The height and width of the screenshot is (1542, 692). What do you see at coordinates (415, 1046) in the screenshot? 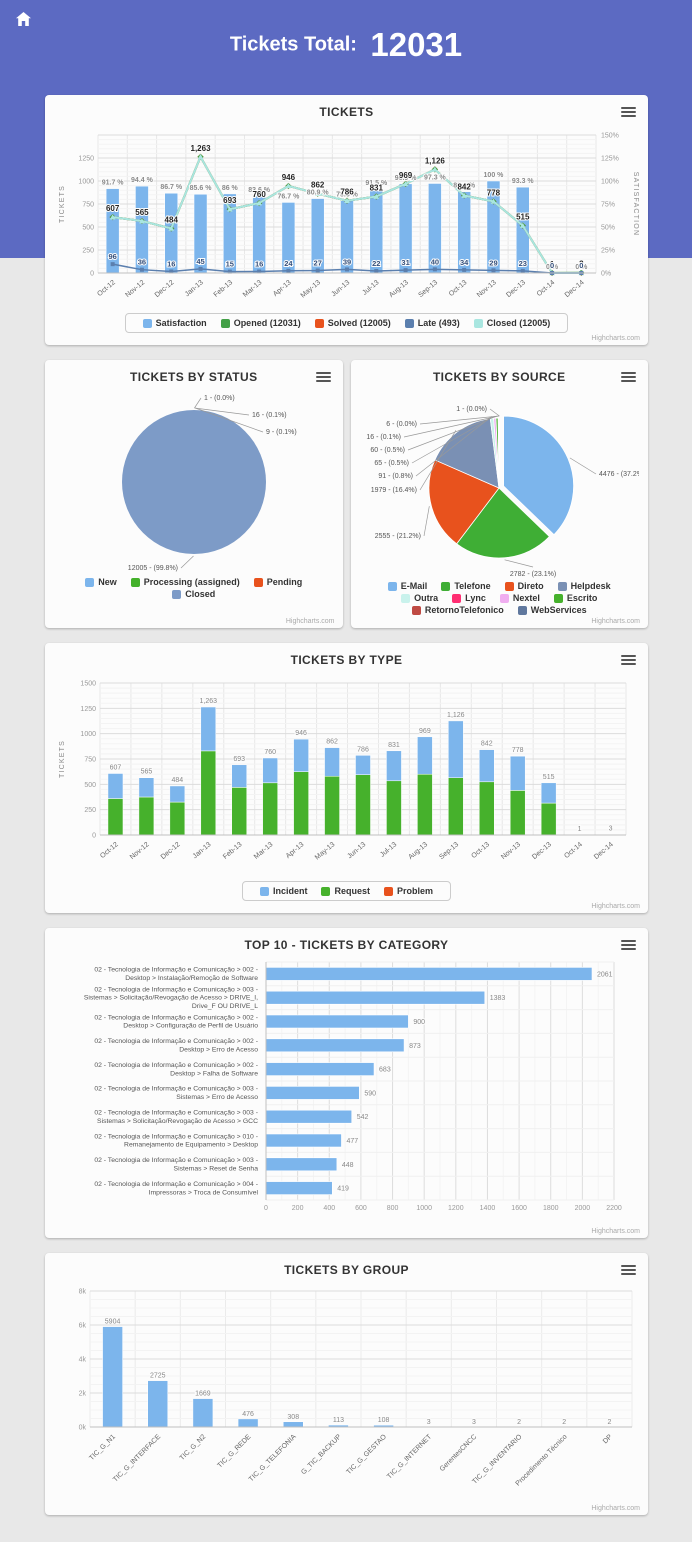
I see `svg-text: 873` at bounding box center [415, 1046].